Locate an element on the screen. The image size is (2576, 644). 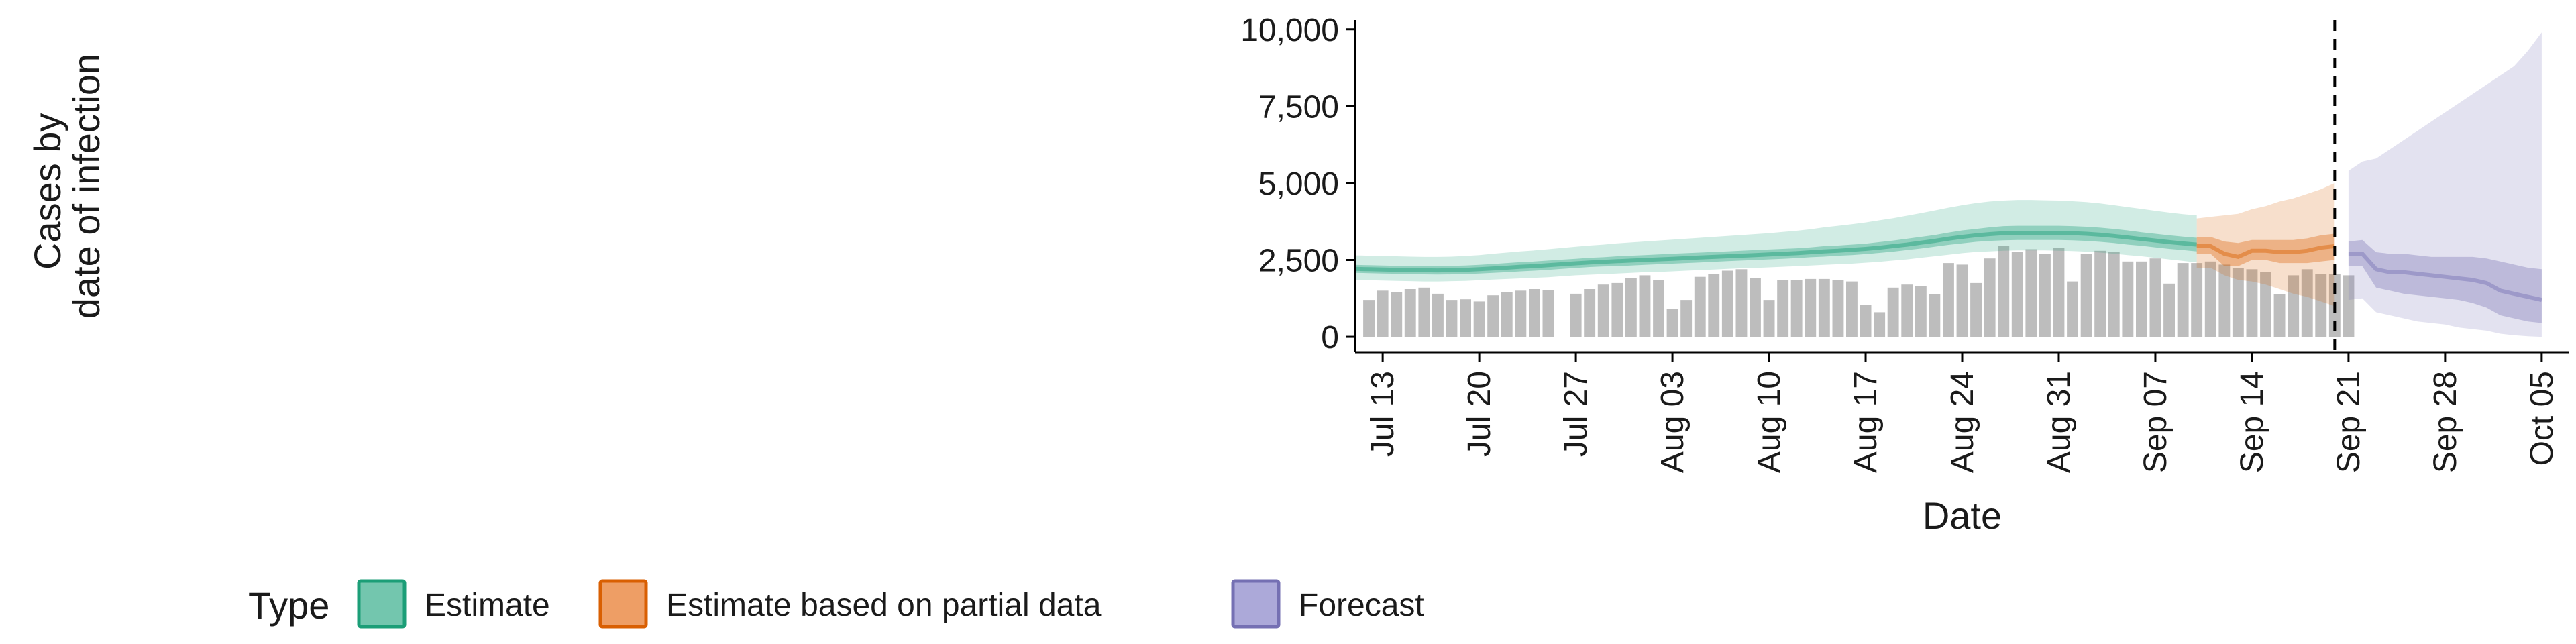
y-tick-label: 10,000 is located at coordinates (1289, 30).